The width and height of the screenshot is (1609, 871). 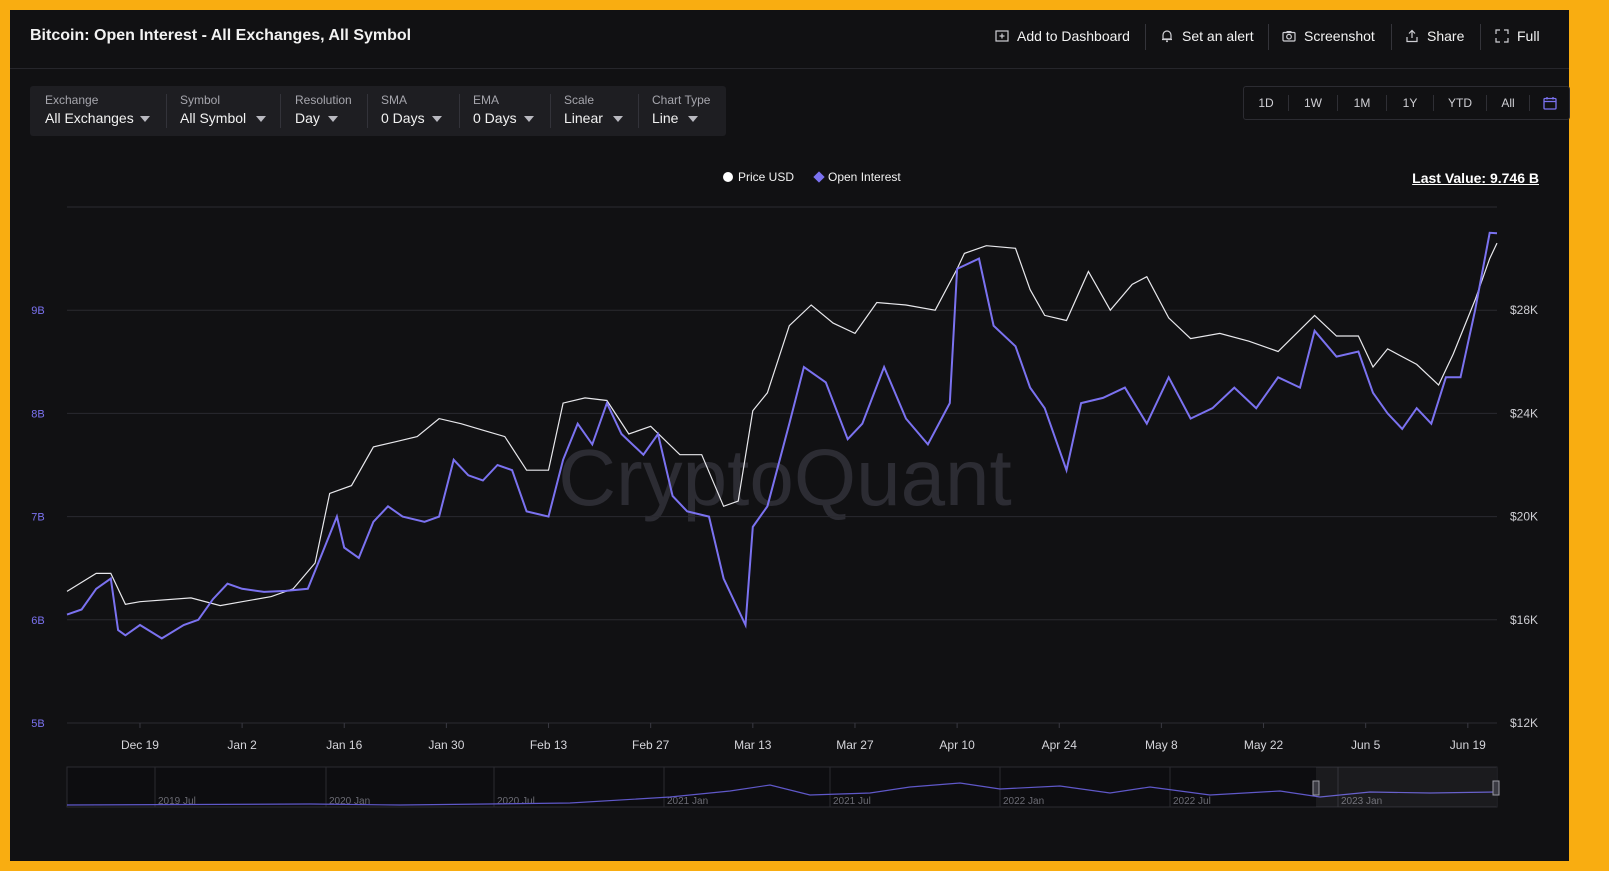 I want to click on fullscreen-icon, so click(x=1502, y=36).